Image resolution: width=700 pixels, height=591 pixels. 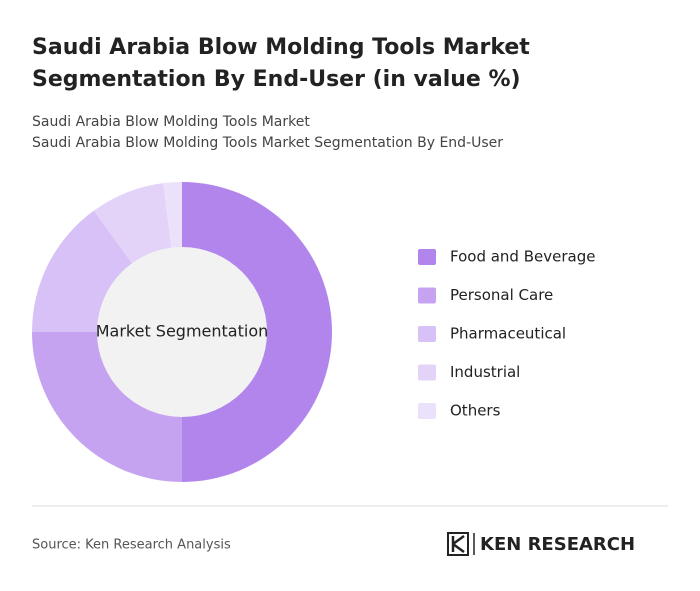 What do you see at coordinates (485, 372) in the screenshot?
I see `legend-label: Industrial` at bounding box center [485, 372].